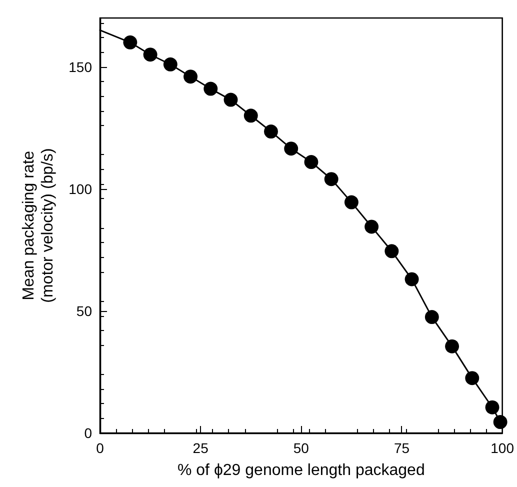 This screenshot has height=487, width=517. I want to click on x-tick-label: 0, so click(100, 448).